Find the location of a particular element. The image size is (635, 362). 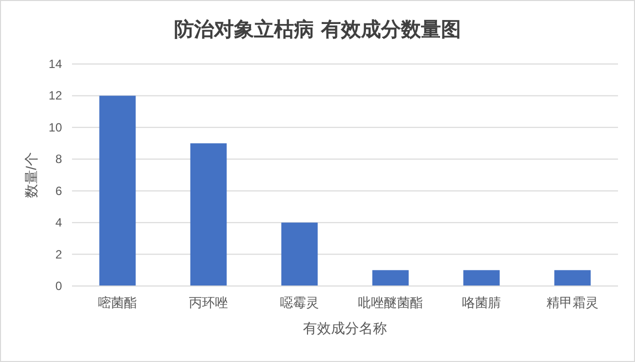

y-tick-label: 10 is located at coordinates (55, 127).